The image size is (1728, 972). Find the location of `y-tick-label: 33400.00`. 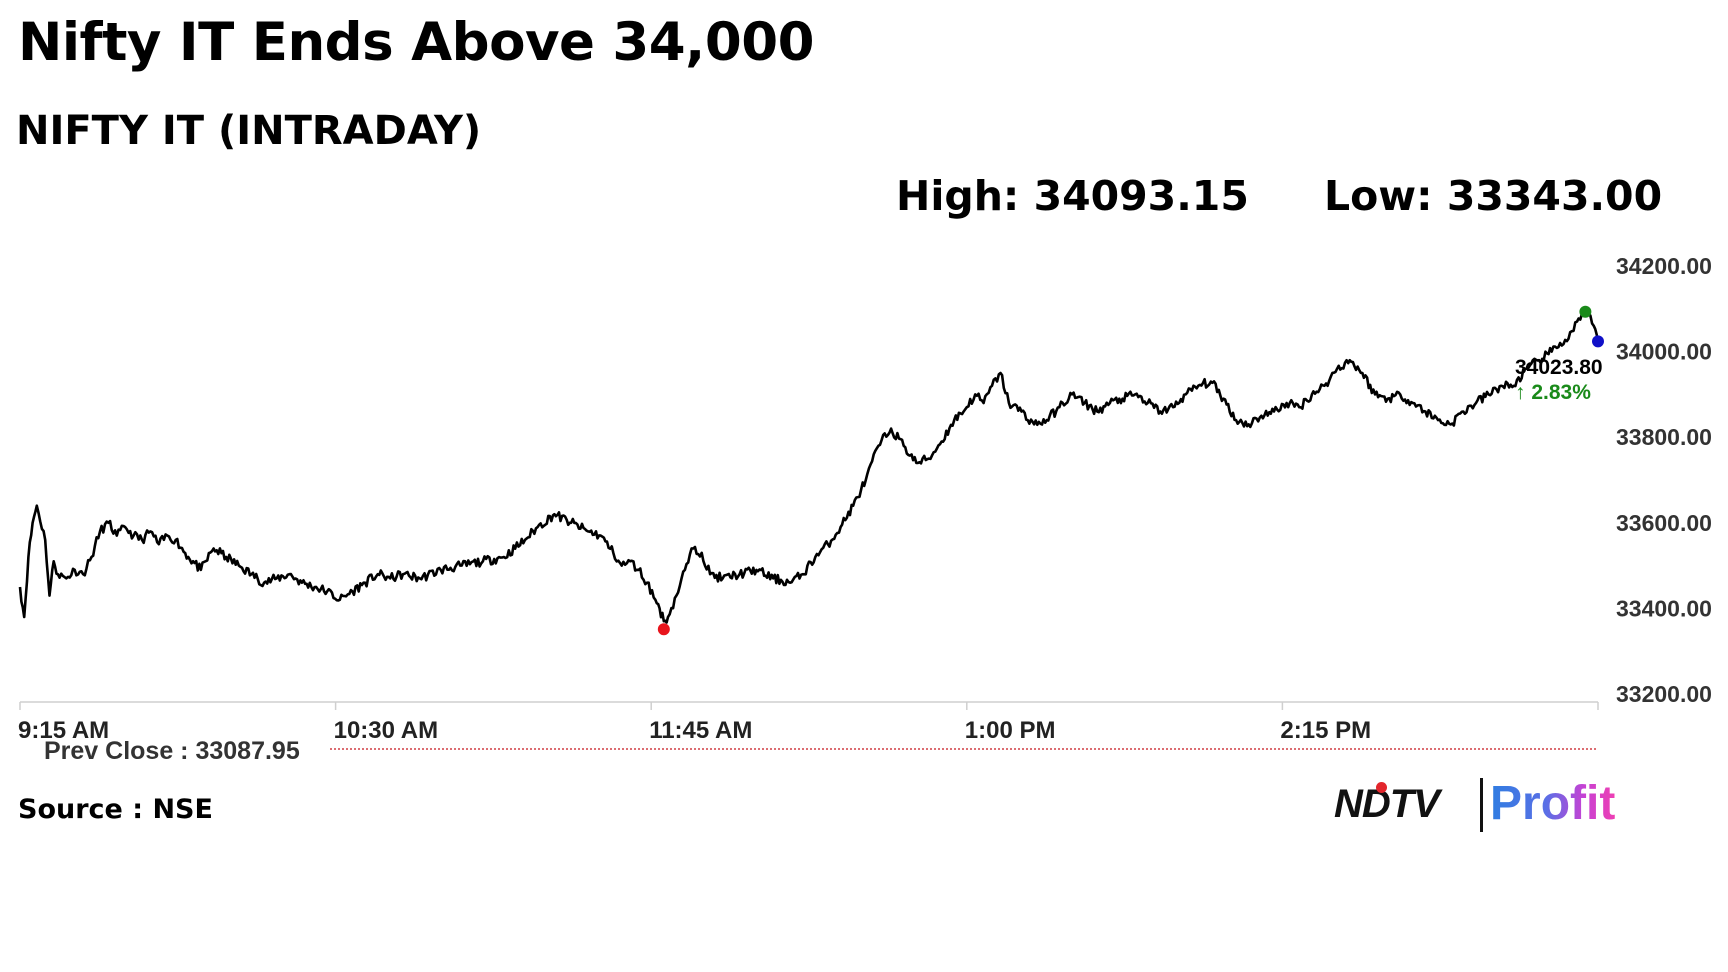

y-tick-label: 33400.00 is located at coordinates (1664, 608).